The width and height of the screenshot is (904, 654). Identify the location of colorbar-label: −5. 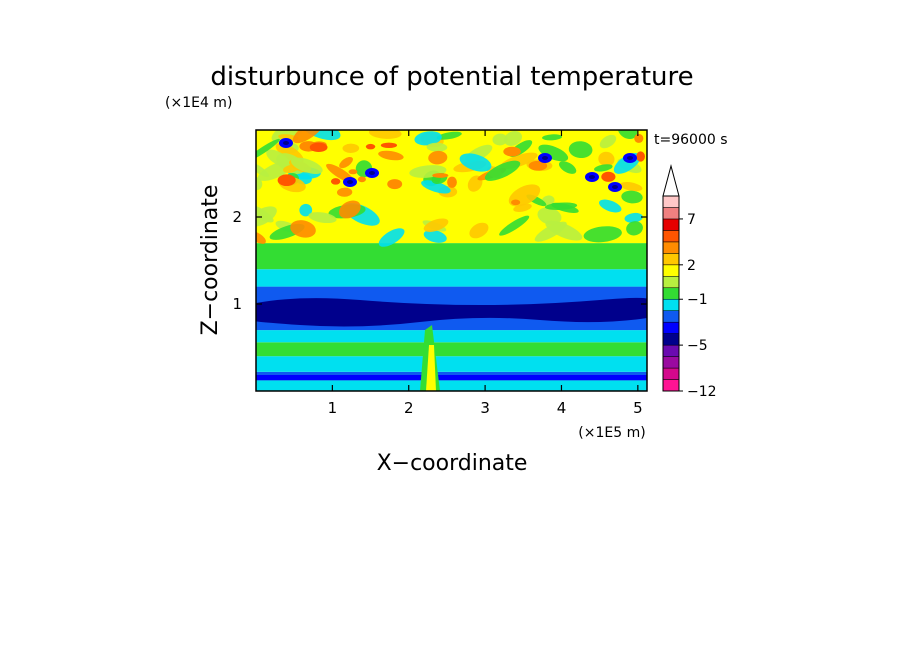
(697, 346).